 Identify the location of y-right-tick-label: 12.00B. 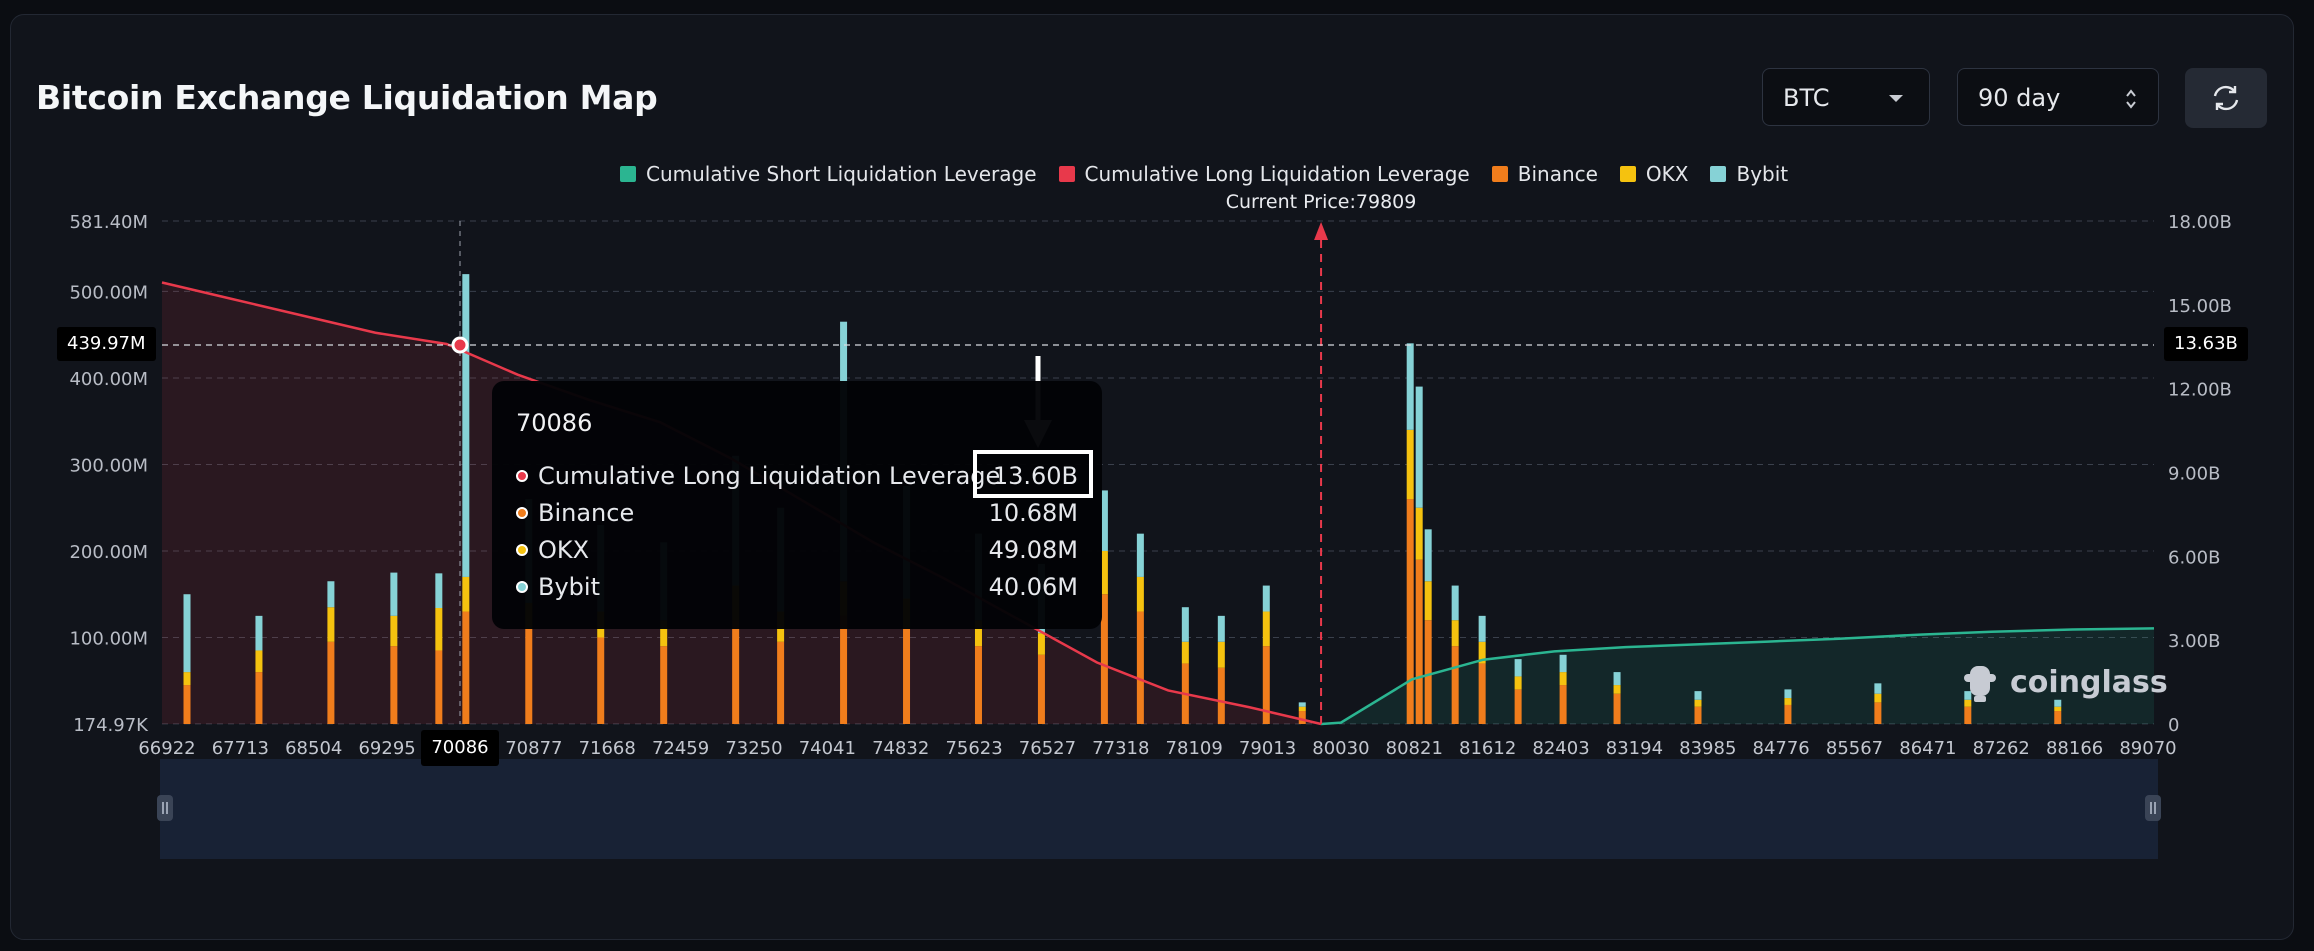
(2200, 390).